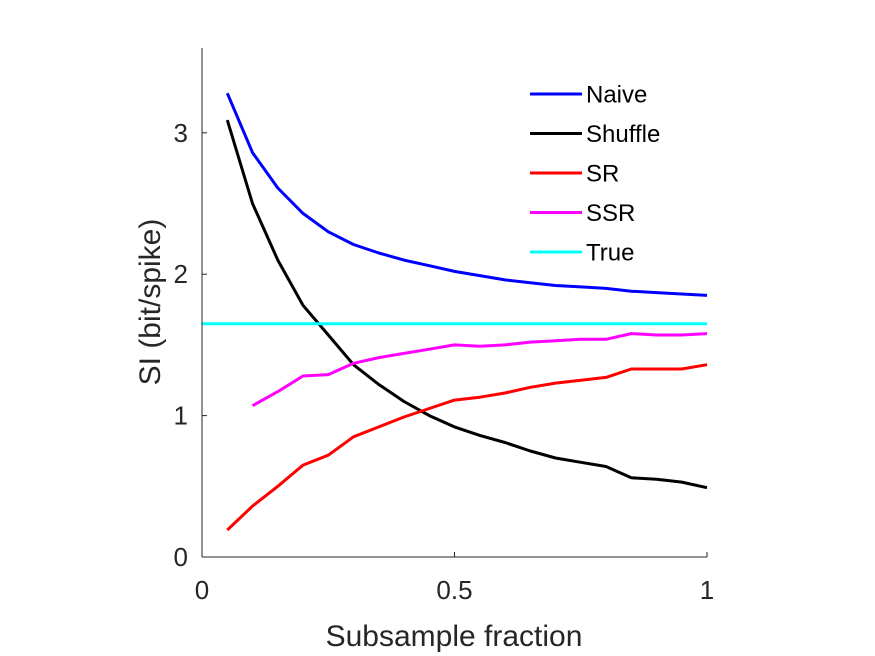 This screenshot has height=656, width=875. What do you see at coordinates (181, 557) in the screenshot?
I see `y-tick-label: 0` at bounding box center [181, 557].